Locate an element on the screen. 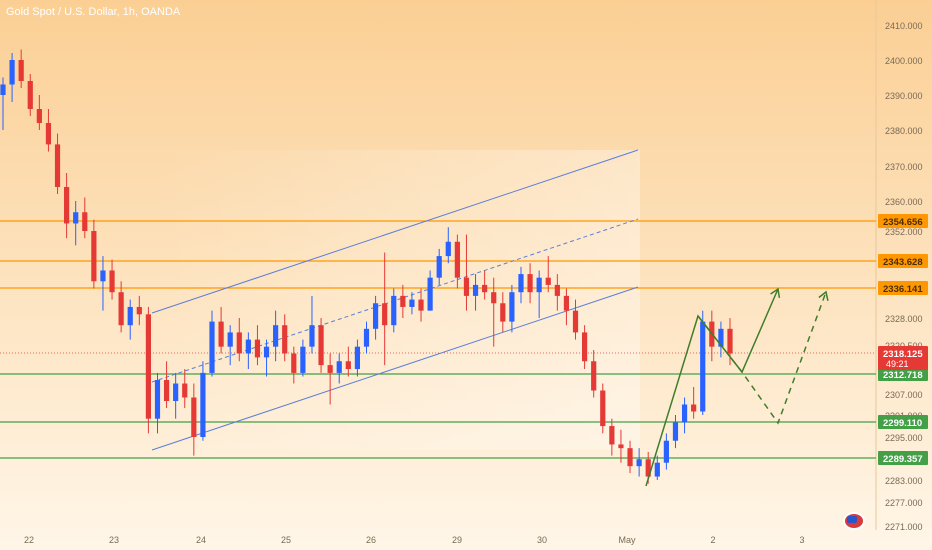  support-3-badge: 2289.357 is located at coordinates (903, 458).